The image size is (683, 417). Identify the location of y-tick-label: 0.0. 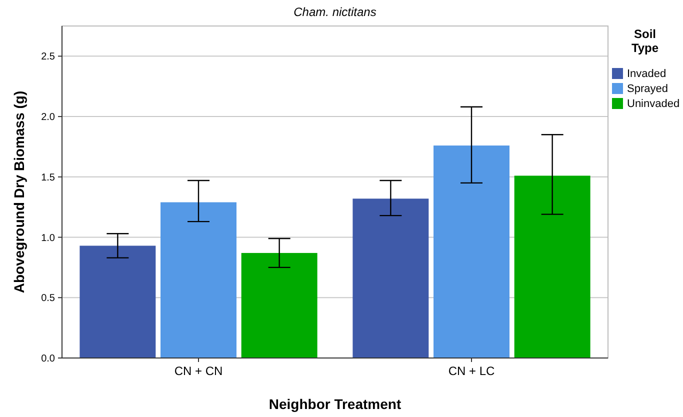
(48, 359).